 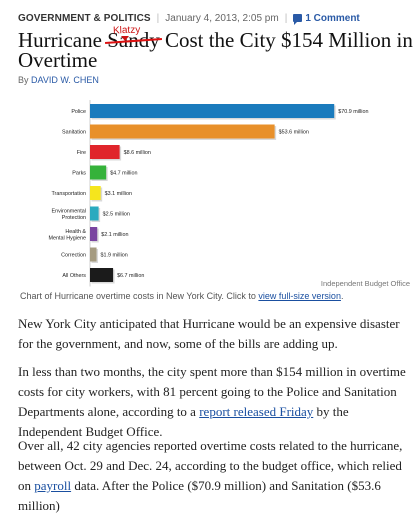 What do you see at coordinates (332, 18) in the screenshot?
I see `comments-link: 1 Comment` at bounding box center [332, 18].